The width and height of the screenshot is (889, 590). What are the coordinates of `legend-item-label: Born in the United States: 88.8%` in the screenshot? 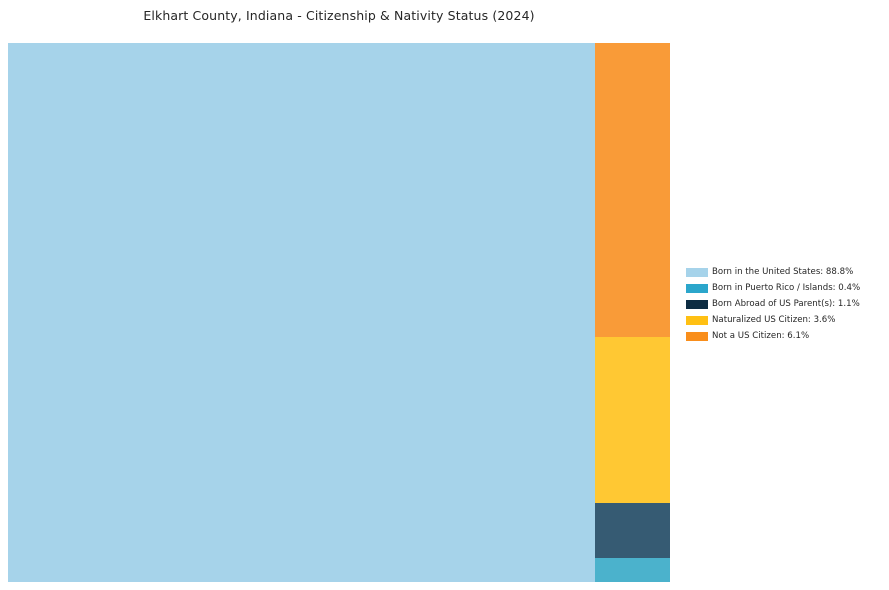 It's located at (783, 272).